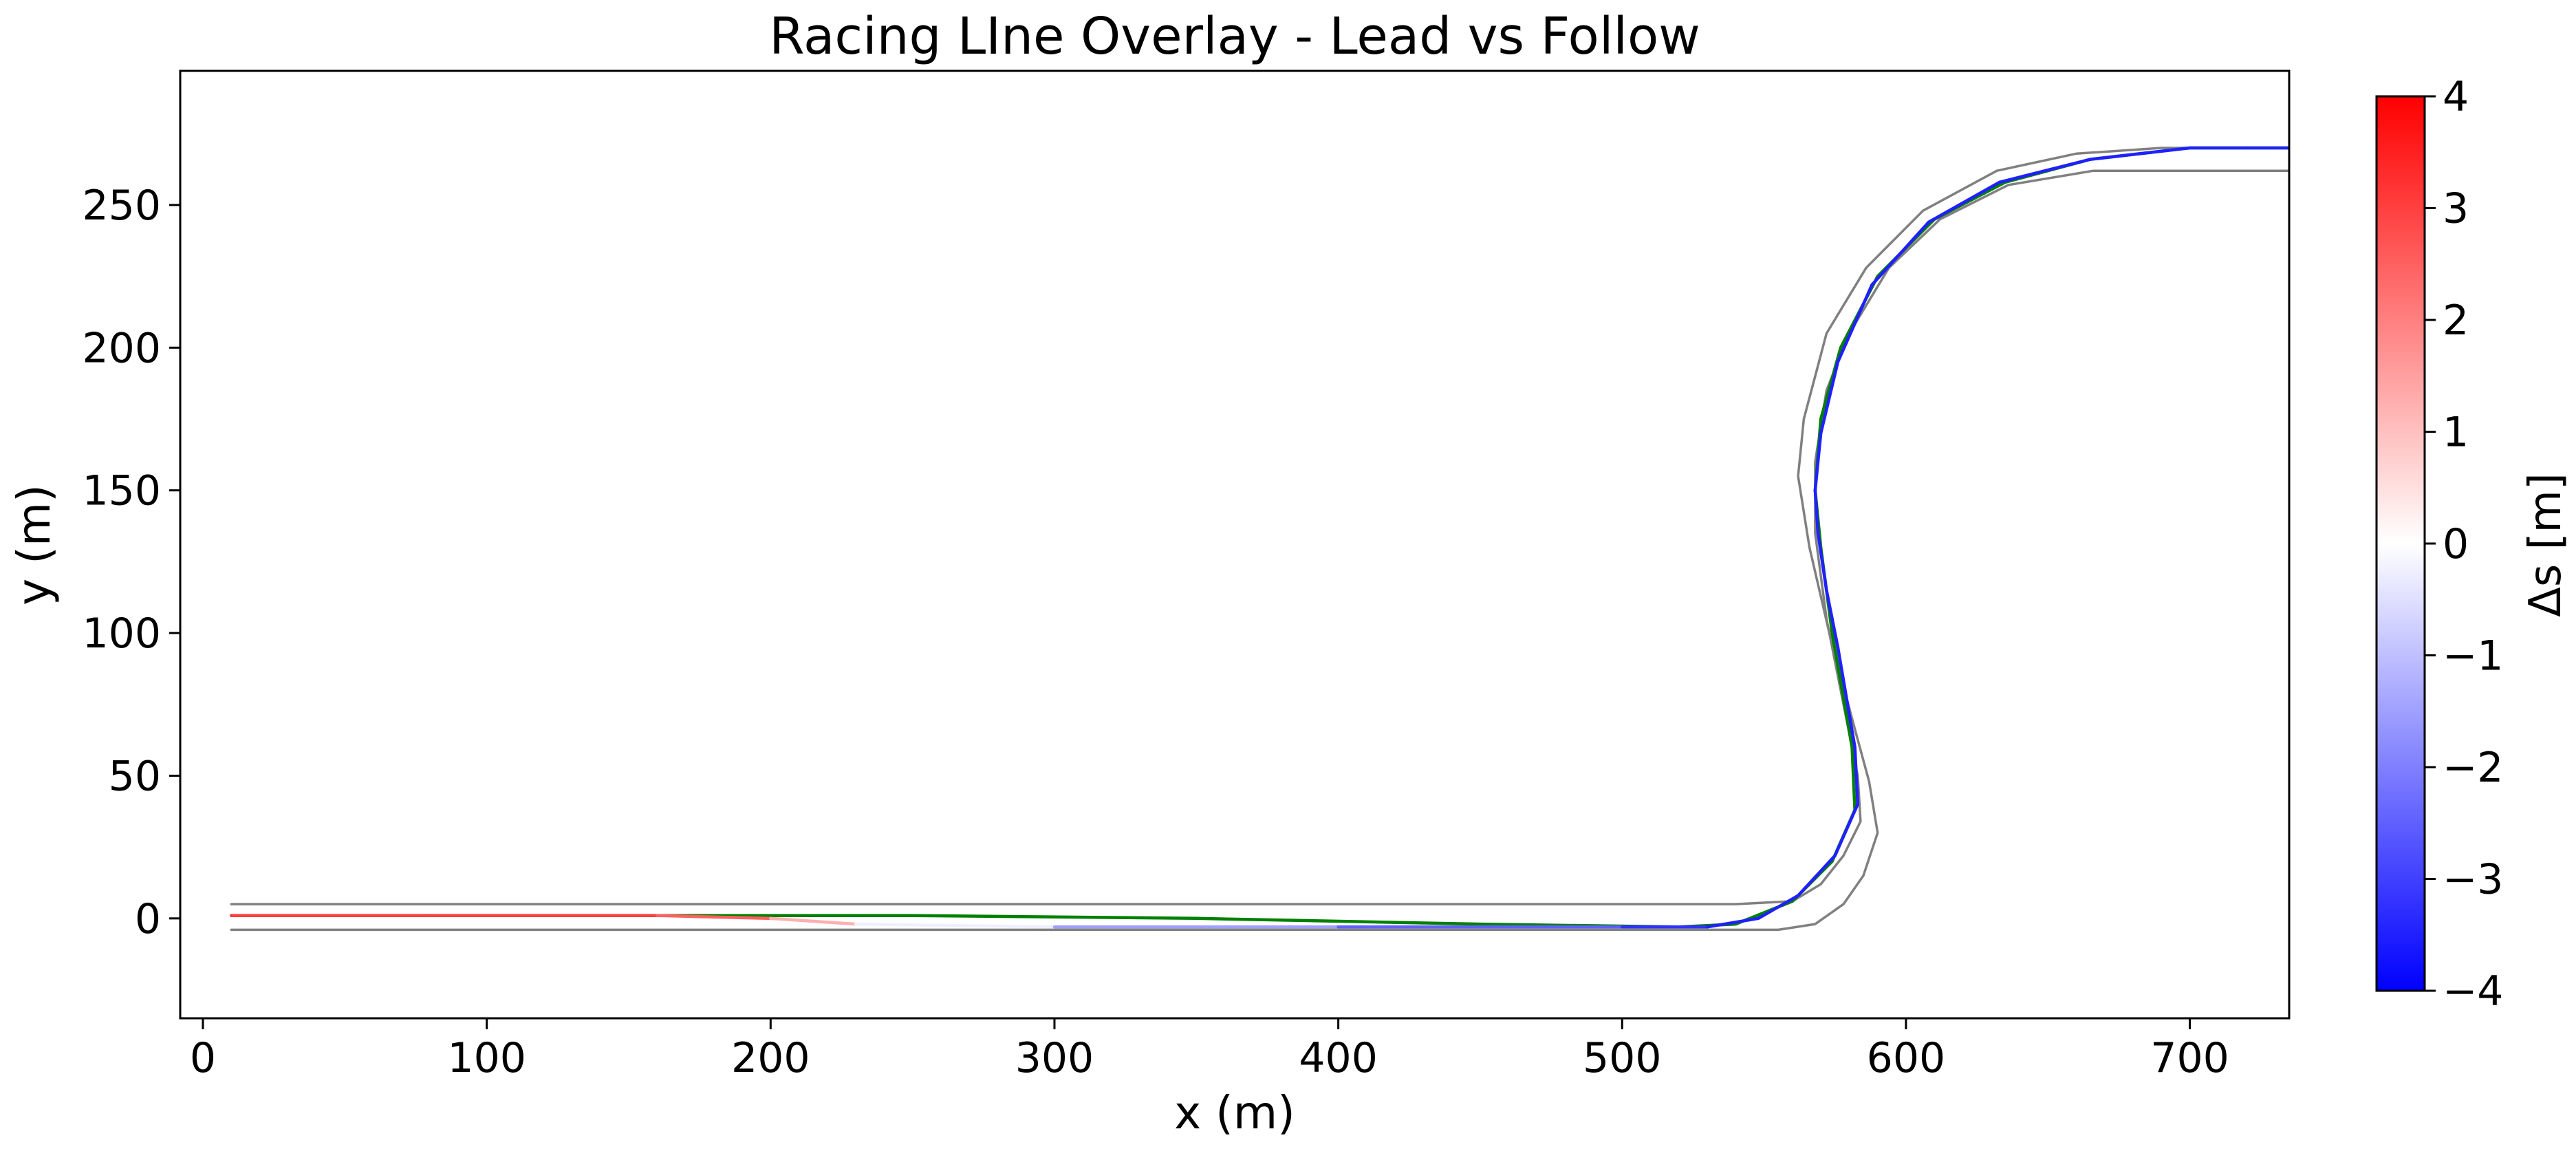 The image size is (2576, 1149). What do you see at coordinates (131, 562) in the screenshot?
I see `y-axis-ticks: 0 50 100 150 200 250` at bounding box center [131, 562].